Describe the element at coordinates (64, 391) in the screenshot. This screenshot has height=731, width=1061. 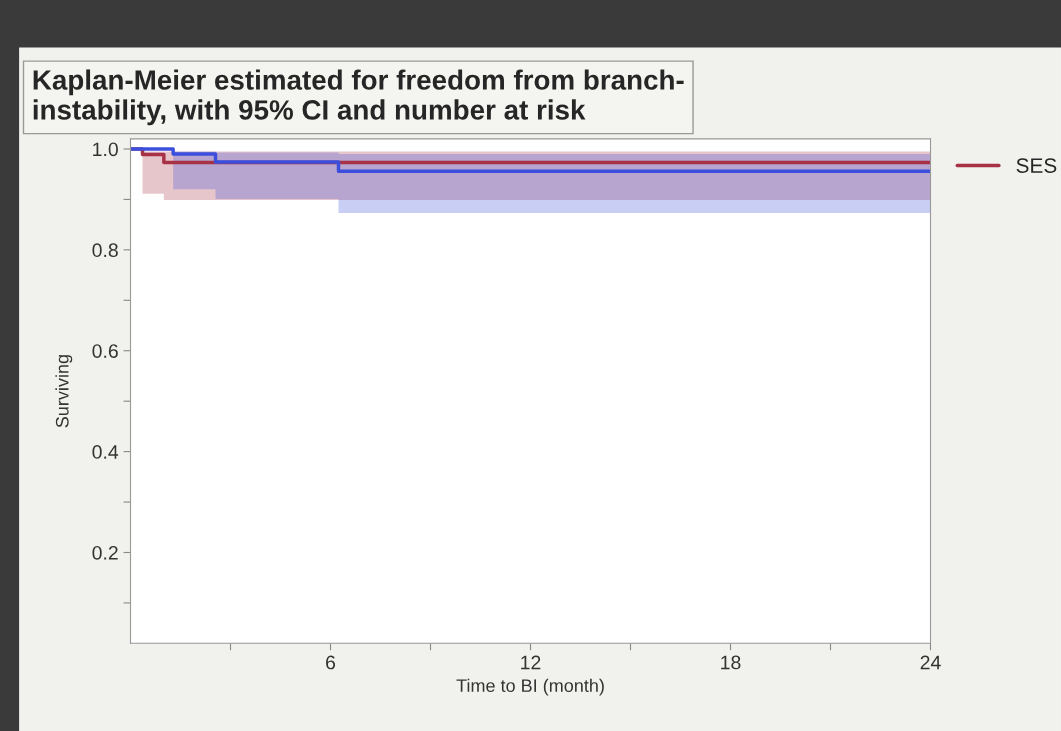
I see `y-axis-title: Surviving` at that location.